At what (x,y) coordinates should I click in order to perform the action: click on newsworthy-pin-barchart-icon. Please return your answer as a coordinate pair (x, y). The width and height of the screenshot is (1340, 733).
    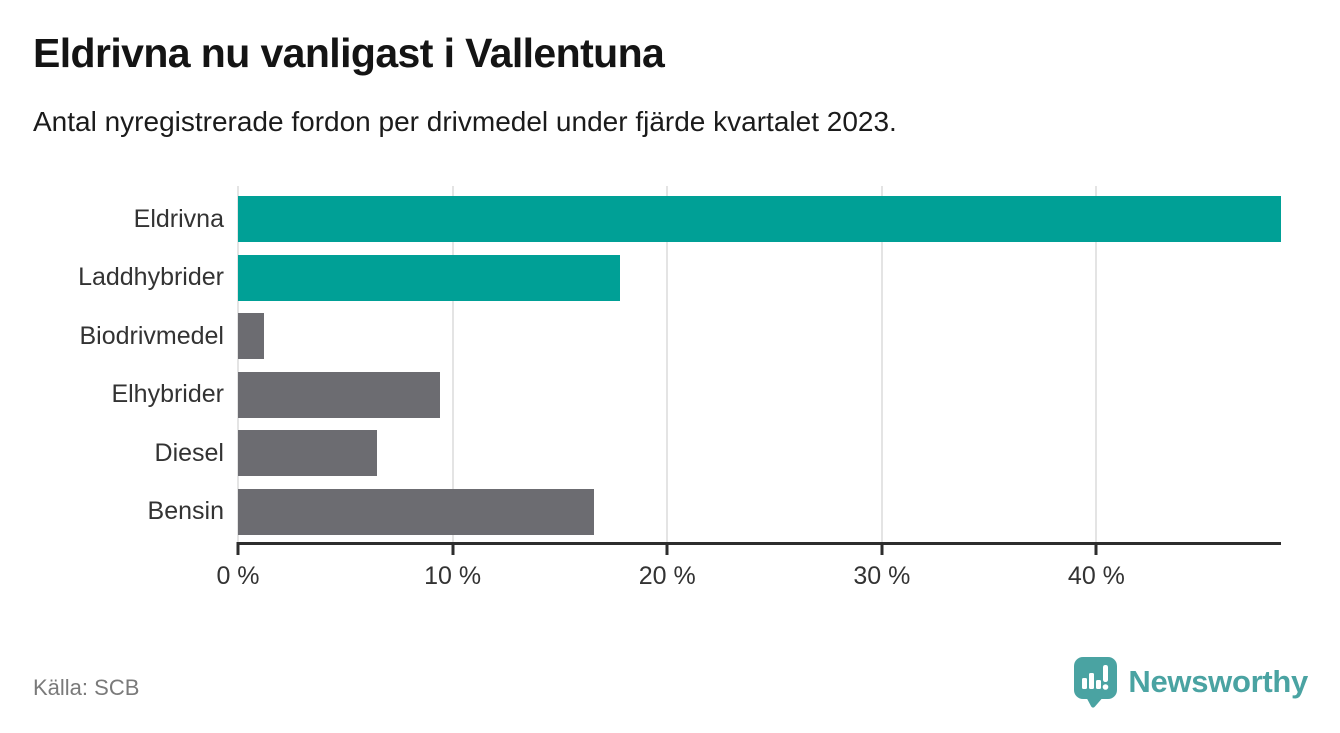
    Looking at the image, I should click on (1096, 682).